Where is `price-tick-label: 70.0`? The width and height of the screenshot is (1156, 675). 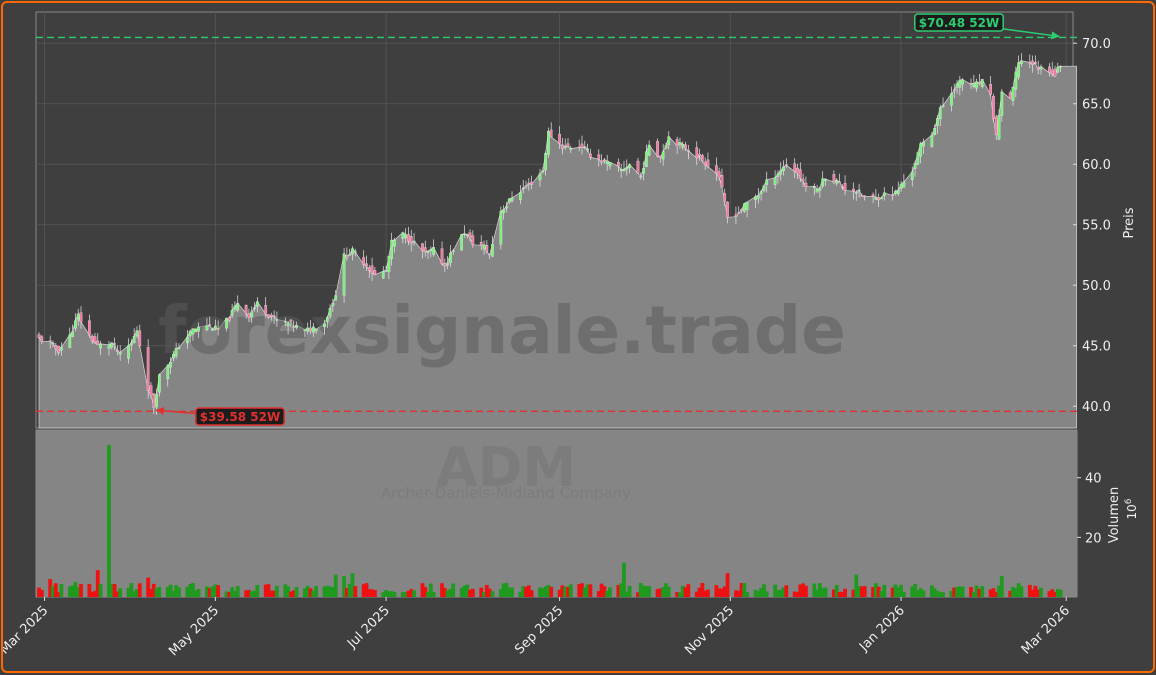 price-tick-label: 70.0 is located at coordinates (1096, 44).